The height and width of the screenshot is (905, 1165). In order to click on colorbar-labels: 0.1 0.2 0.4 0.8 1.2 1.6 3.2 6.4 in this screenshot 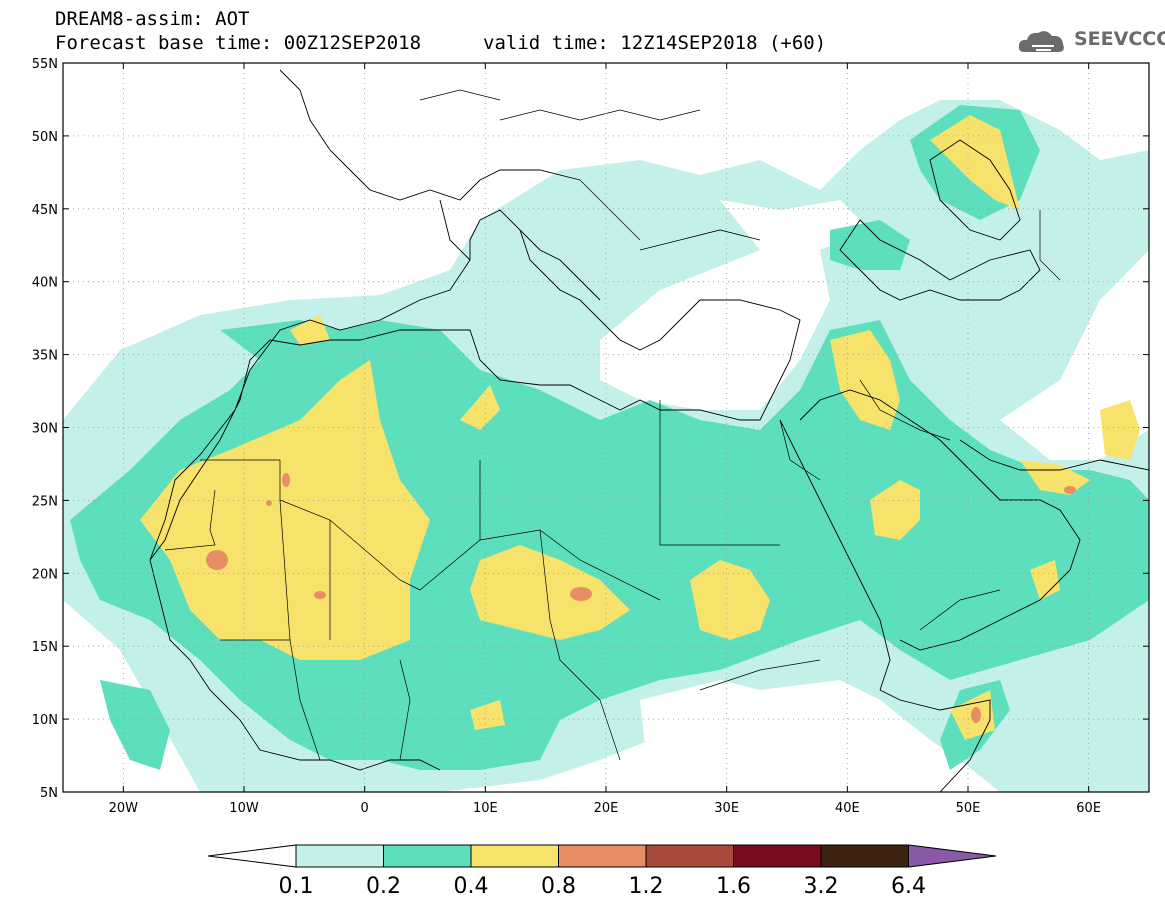, I will do `click(603, 886)`.